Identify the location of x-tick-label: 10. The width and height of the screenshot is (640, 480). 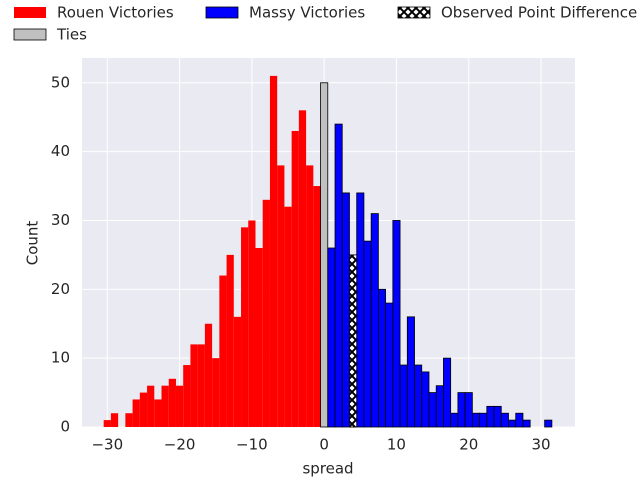
(396, 445).